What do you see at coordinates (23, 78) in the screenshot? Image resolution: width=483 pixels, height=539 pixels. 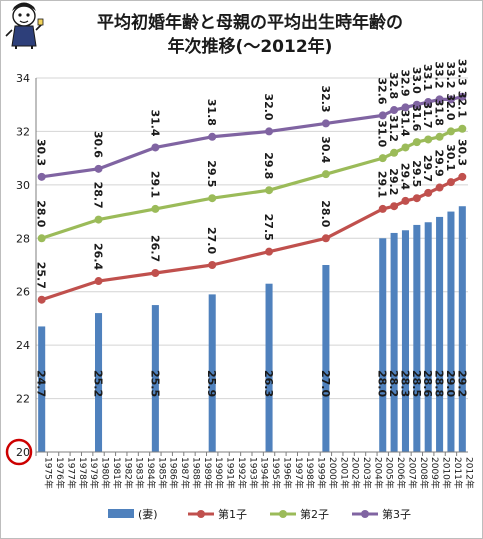 I see `y-tick-label: 34` at bounding box center [23, 78].